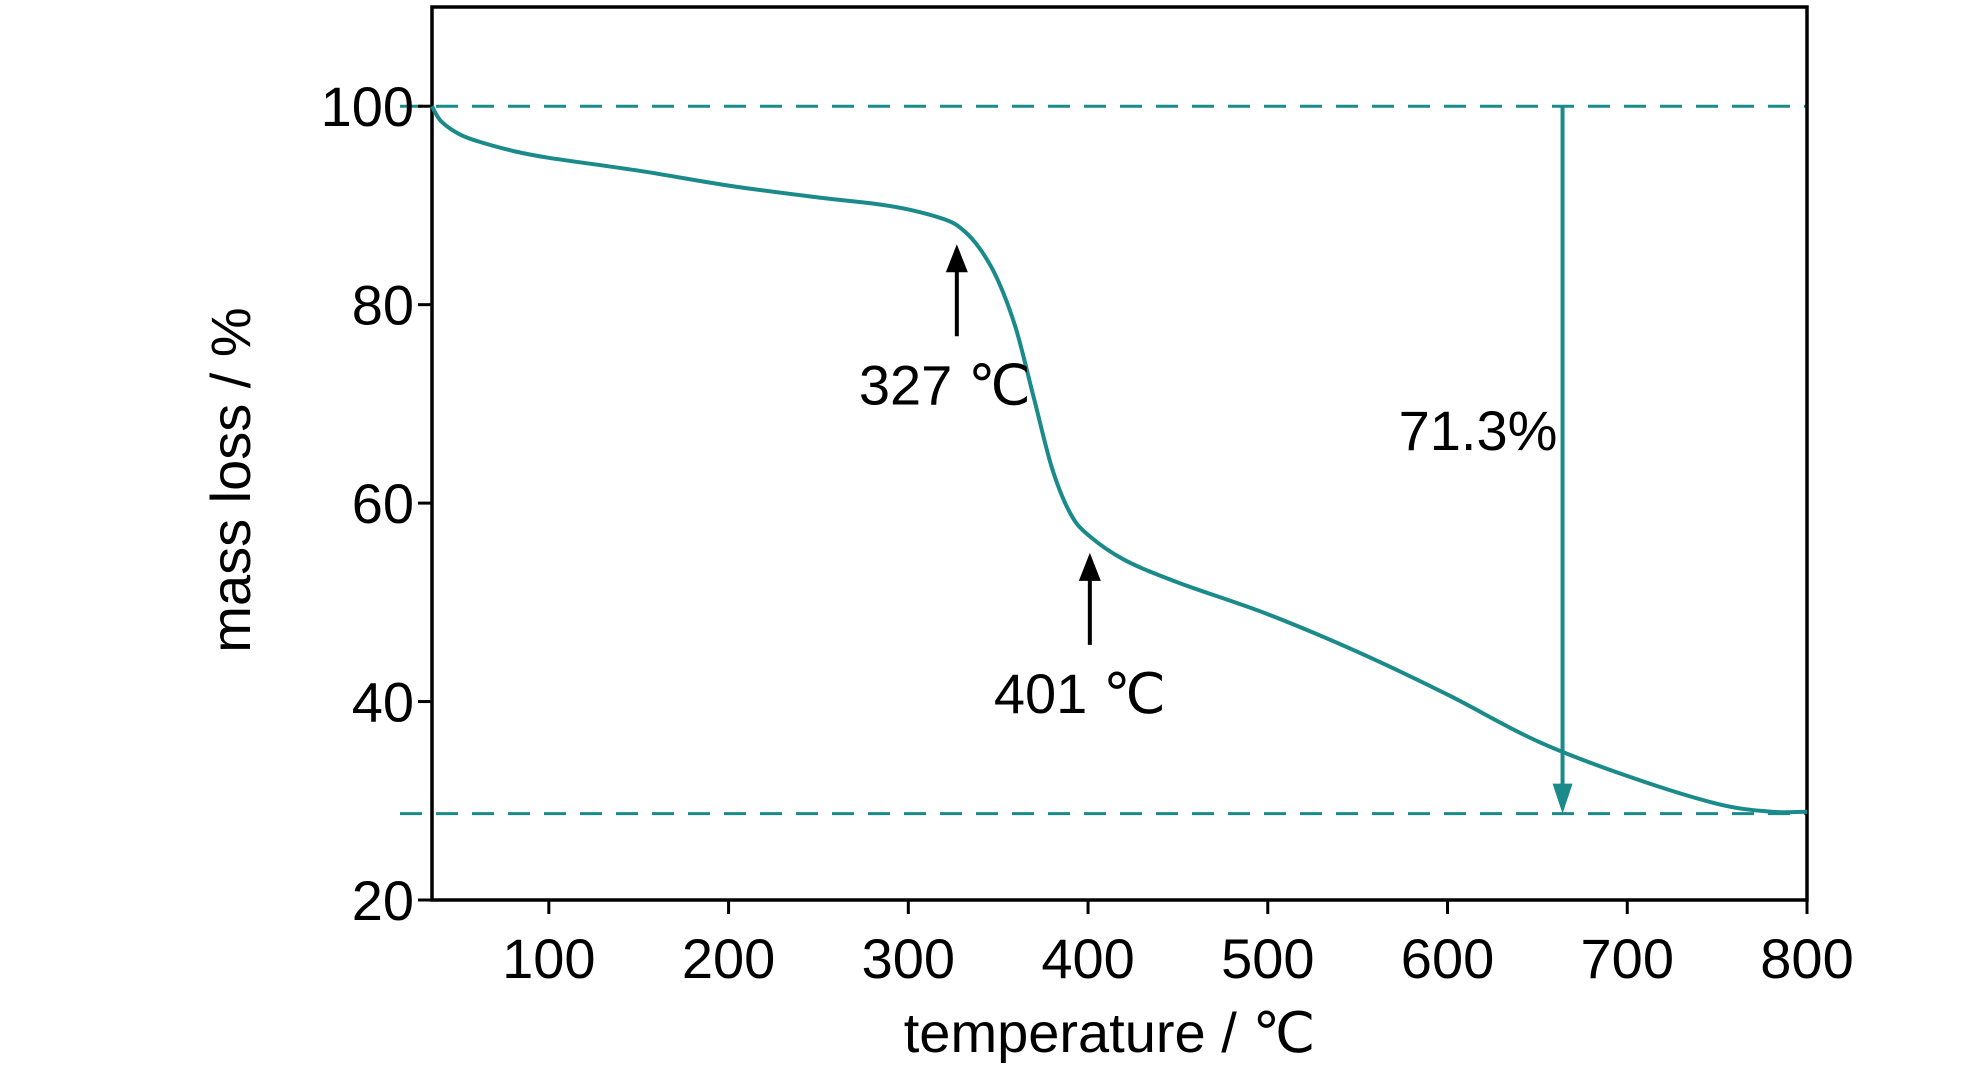  I want to click on arrow-1-head, so click(1089, 566).